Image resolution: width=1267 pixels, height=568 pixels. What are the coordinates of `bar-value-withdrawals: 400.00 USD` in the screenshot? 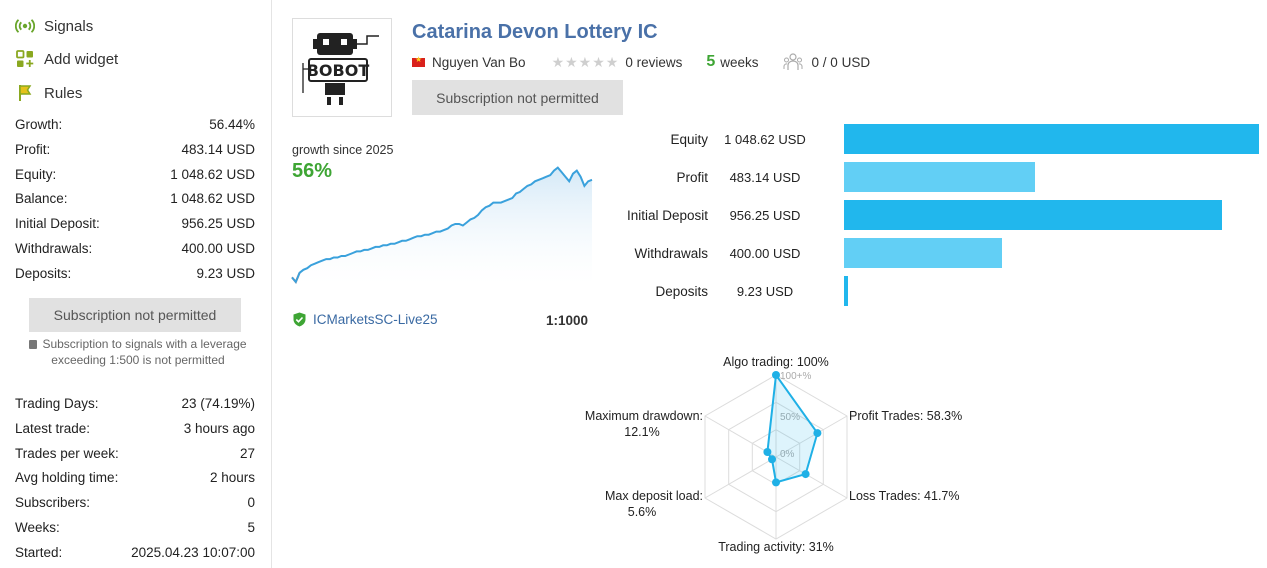 It's located at (765, 253).